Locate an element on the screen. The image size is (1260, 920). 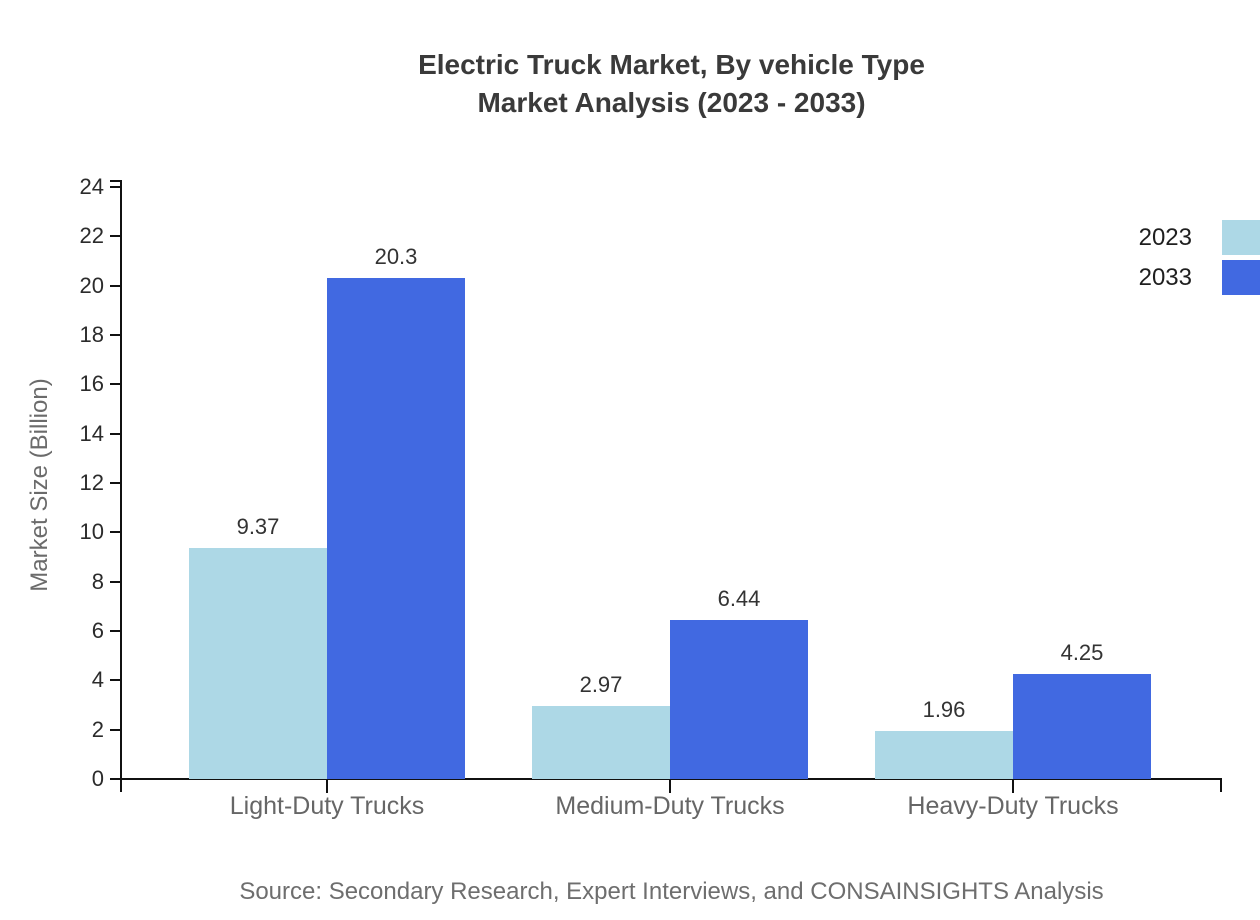
legend: 2023 2033 is located at coordinates (1199, 257).